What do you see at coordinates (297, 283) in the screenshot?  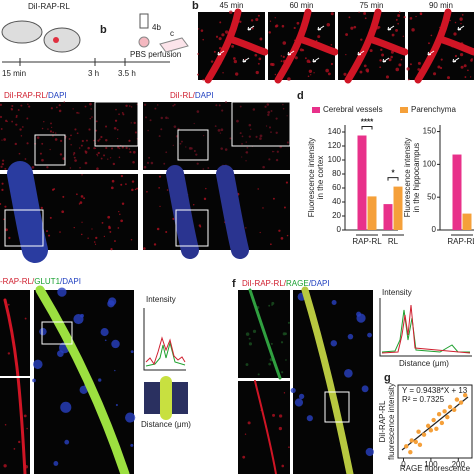 I see `stain-label-part: RAGE` at bounding box center [297, 283].